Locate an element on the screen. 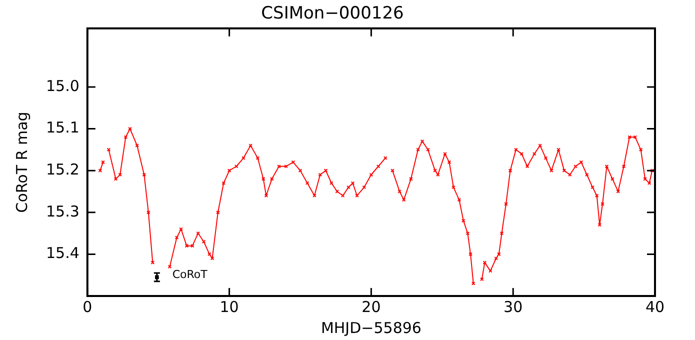 The height and width of the screenshot is (340, 695). y-tick-label: 15.4 is located at coordinates (63, 253).